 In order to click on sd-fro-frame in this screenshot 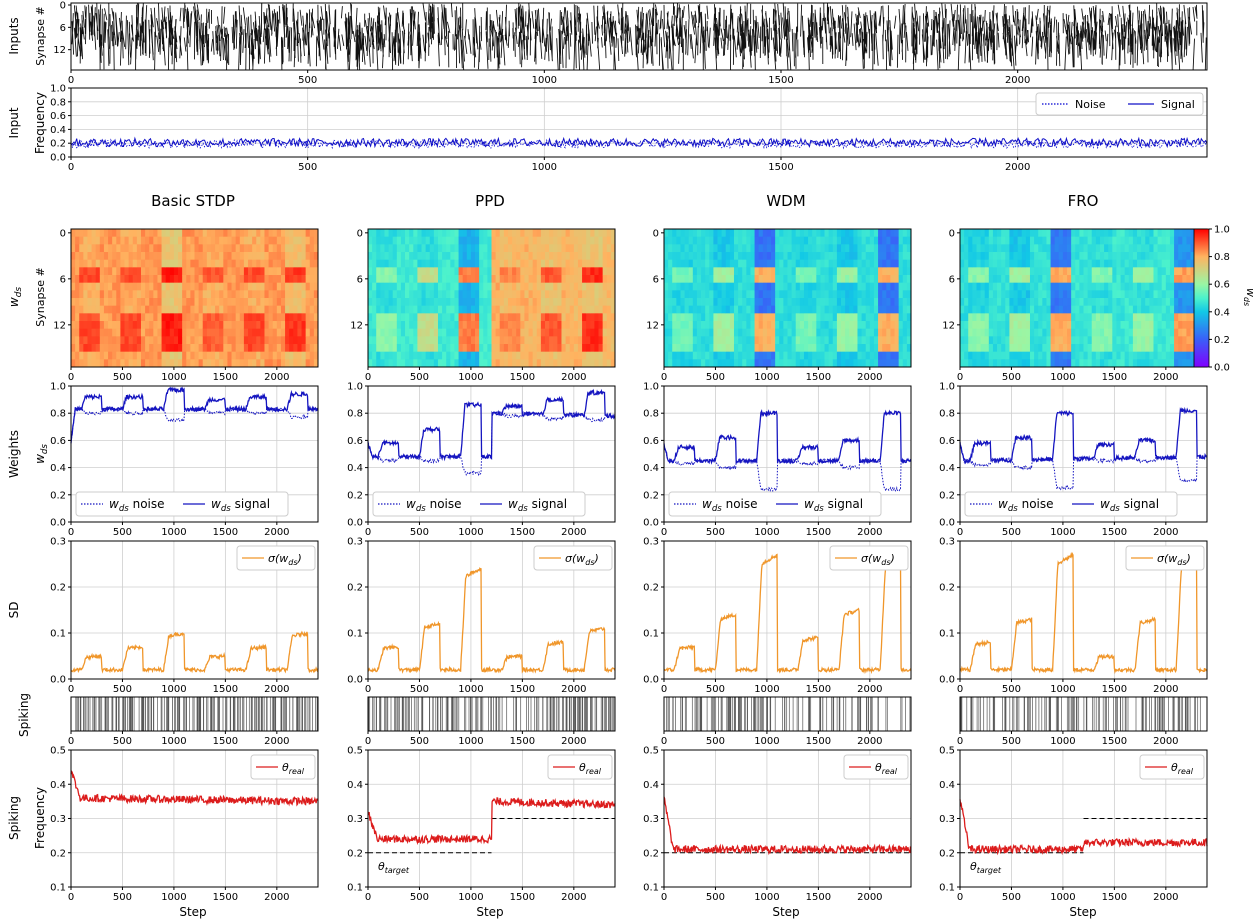, I will do `click(1083, 610)`.